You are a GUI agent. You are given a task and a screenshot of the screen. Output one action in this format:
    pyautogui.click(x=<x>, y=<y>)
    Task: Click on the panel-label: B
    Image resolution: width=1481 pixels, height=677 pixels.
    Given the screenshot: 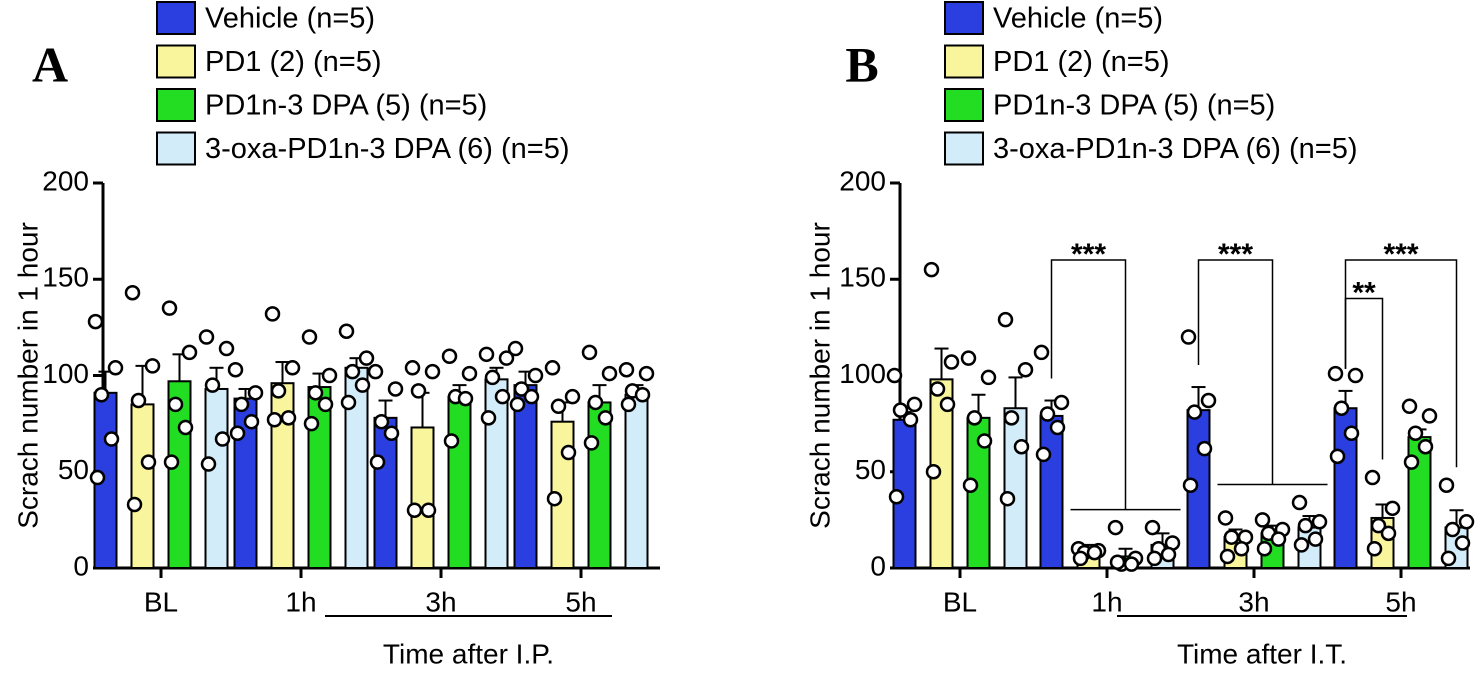 What is the action you would take?
    pyautogui.click(x=861, y=64)
    